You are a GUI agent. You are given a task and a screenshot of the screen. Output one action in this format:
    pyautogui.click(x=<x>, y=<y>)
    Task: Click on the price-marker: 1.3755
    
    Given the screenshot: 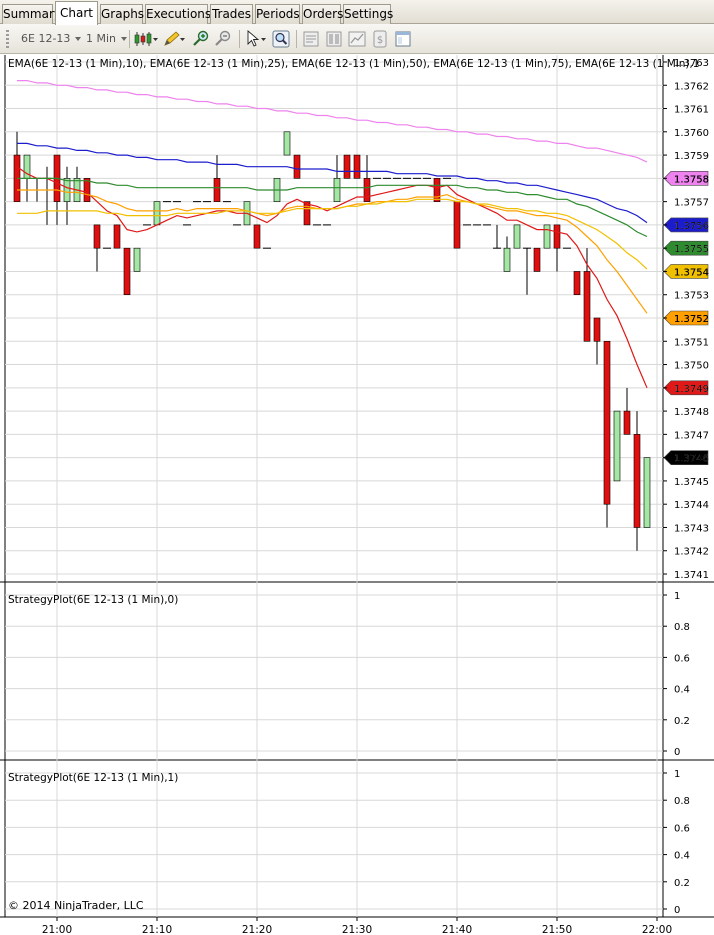 What is the action you would take?
    pyautogui.click(x=686, y=248)
    